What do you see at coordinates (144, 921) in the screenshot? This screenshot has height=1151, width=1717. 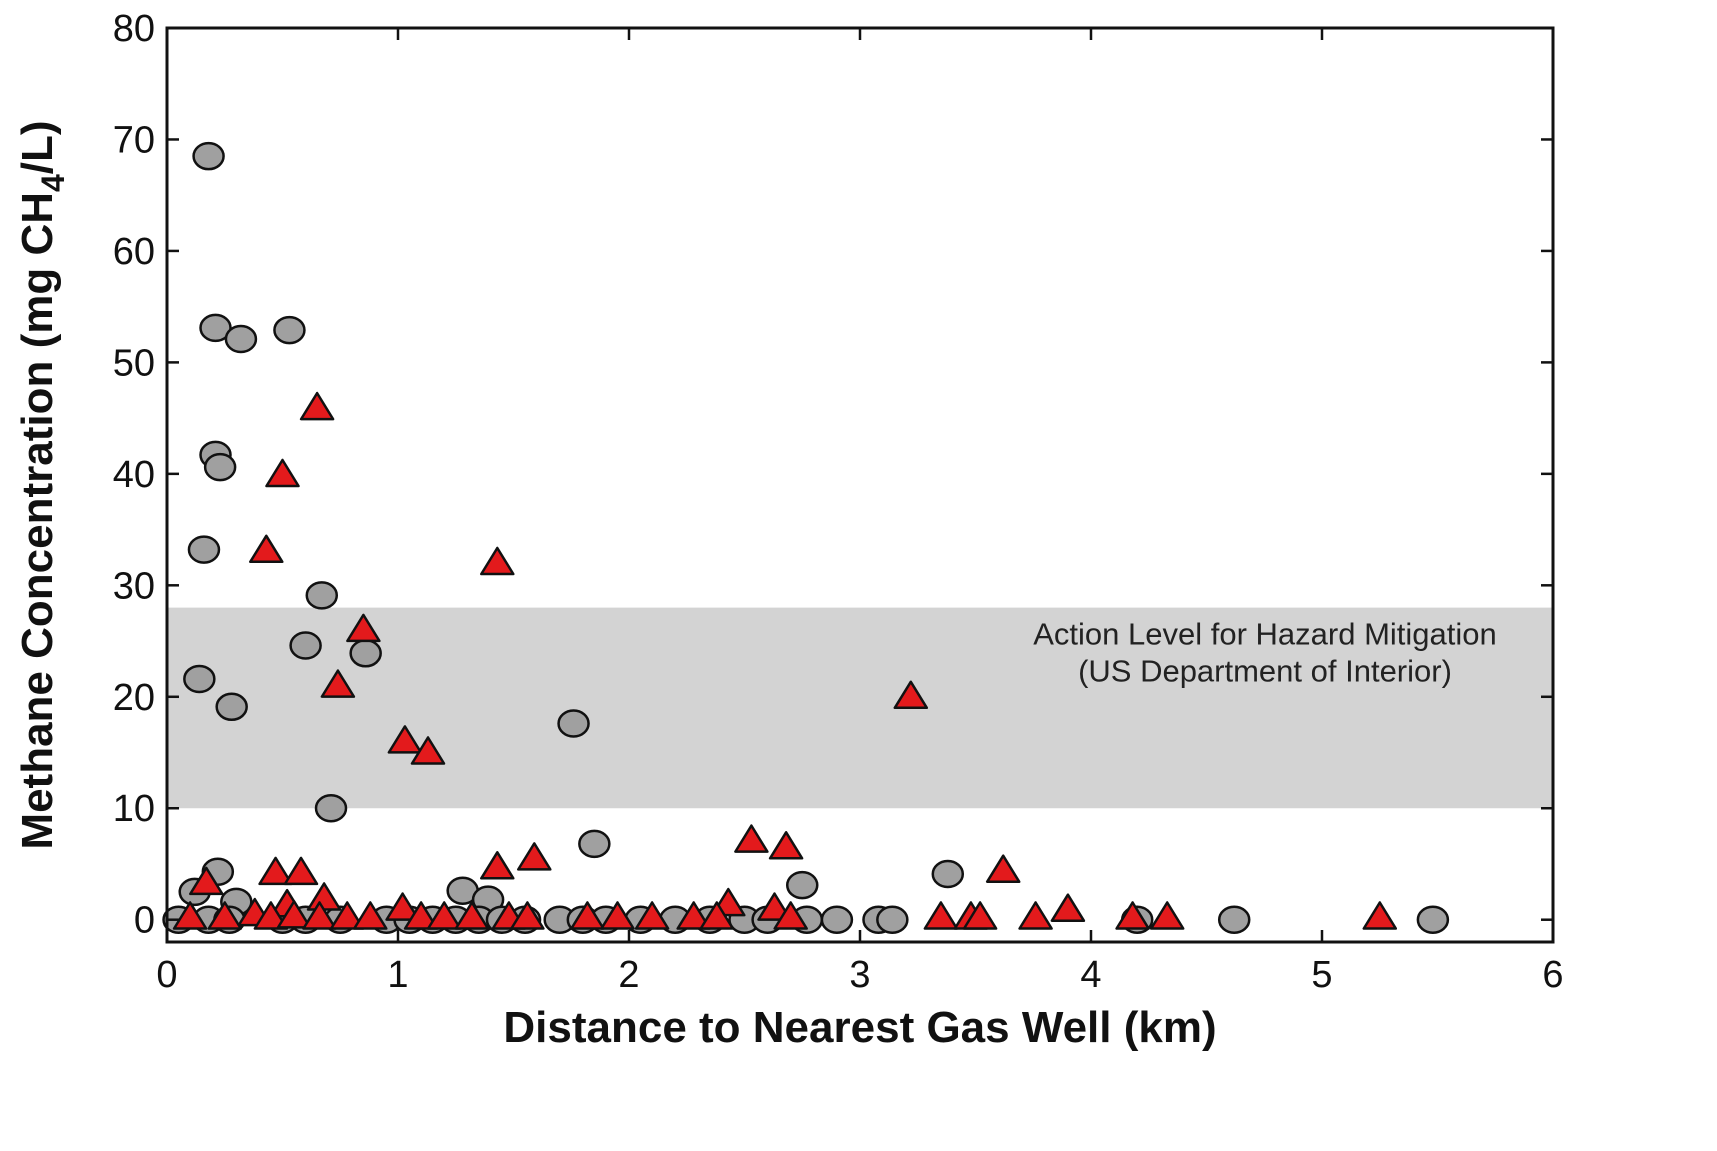 I see `y-tick-label: 0` at bounding box center [144, 921].